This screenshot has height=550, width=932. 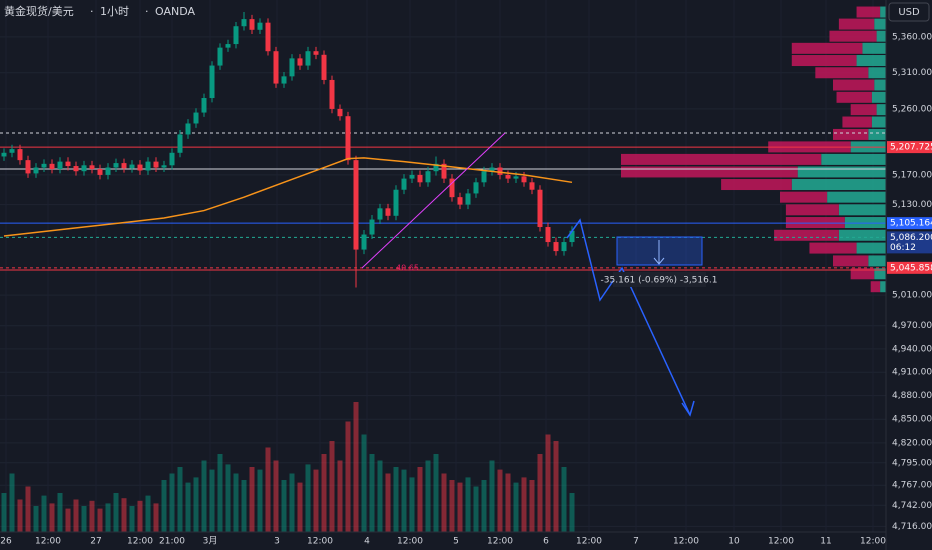 What do you see at coordinates (6, 542) in the screenshot?
I see `x-tick-label: 26` at bounding box center [6, 542].